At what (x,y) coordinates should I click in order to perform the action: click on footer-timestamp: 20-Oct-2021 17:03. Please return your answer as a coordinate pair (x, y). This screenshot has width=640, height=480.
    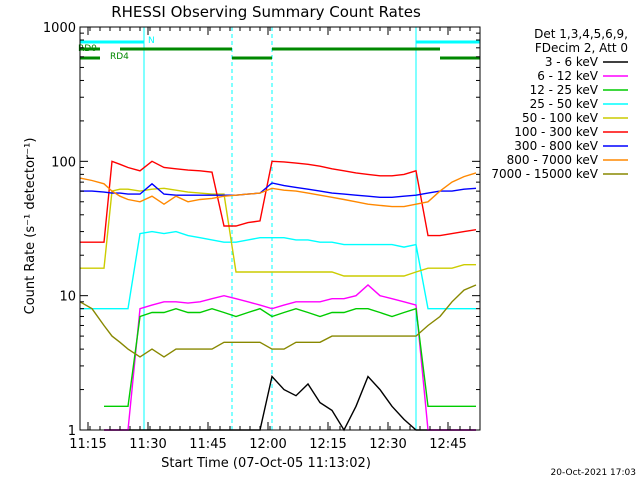
    Looking at the image, I should click on (593, 473).